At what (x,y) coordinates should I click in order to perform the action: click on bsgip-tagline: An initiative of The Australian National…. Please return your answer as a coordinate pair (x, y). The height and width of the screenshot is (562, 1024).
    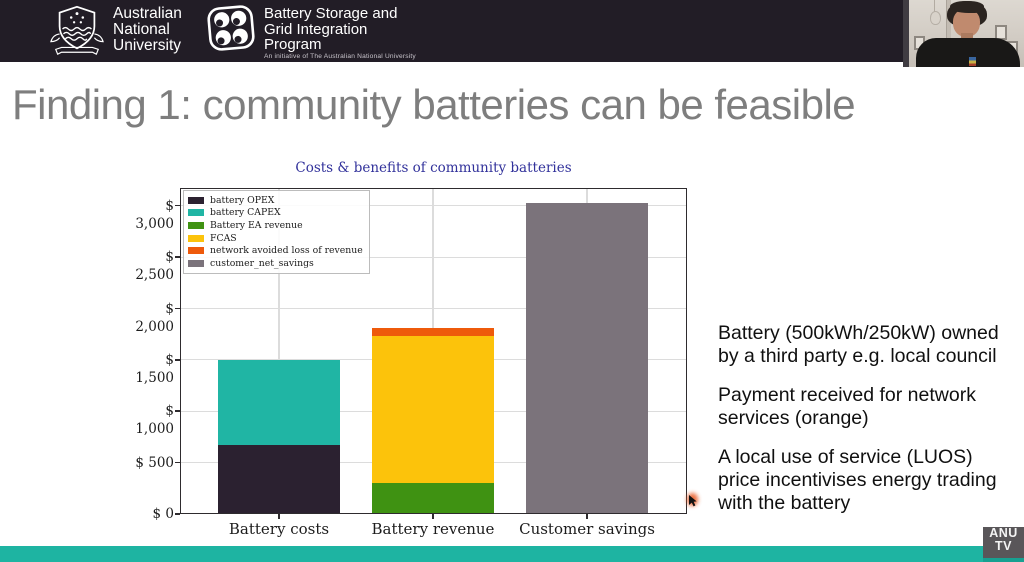
    Looking at the image, I should click on (340, 56).